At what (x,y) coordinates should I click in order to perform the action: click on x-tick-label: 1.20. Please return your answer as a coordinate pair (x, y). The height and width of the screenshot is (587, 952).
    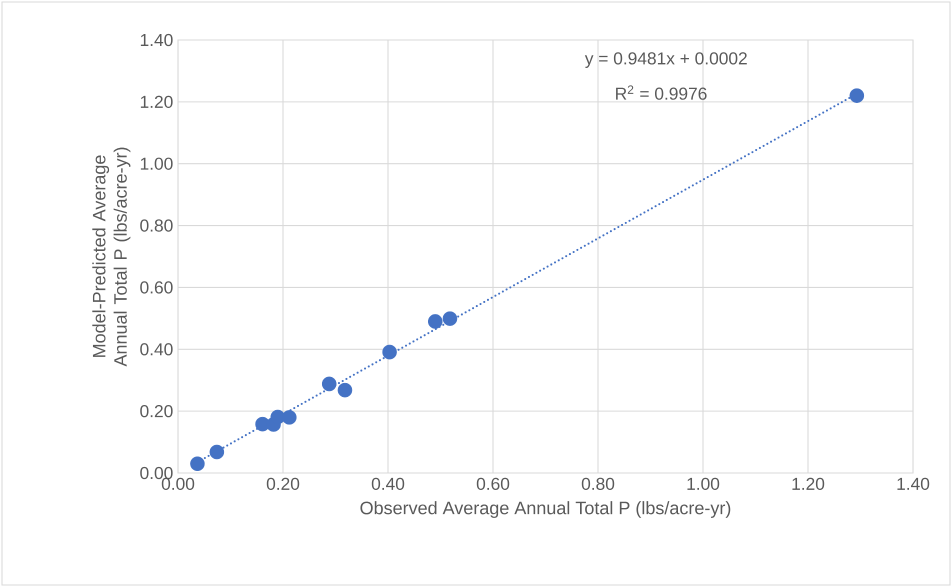
    Looking at the image, I should click on (808, 484).